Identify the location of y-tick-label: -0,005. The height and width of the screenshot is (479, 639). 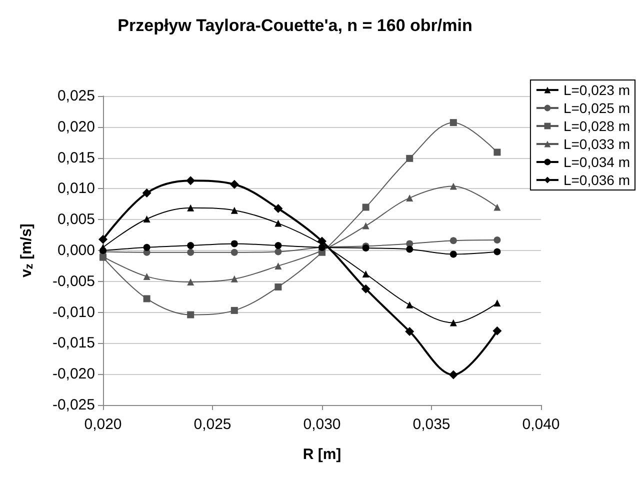
(73, 281).